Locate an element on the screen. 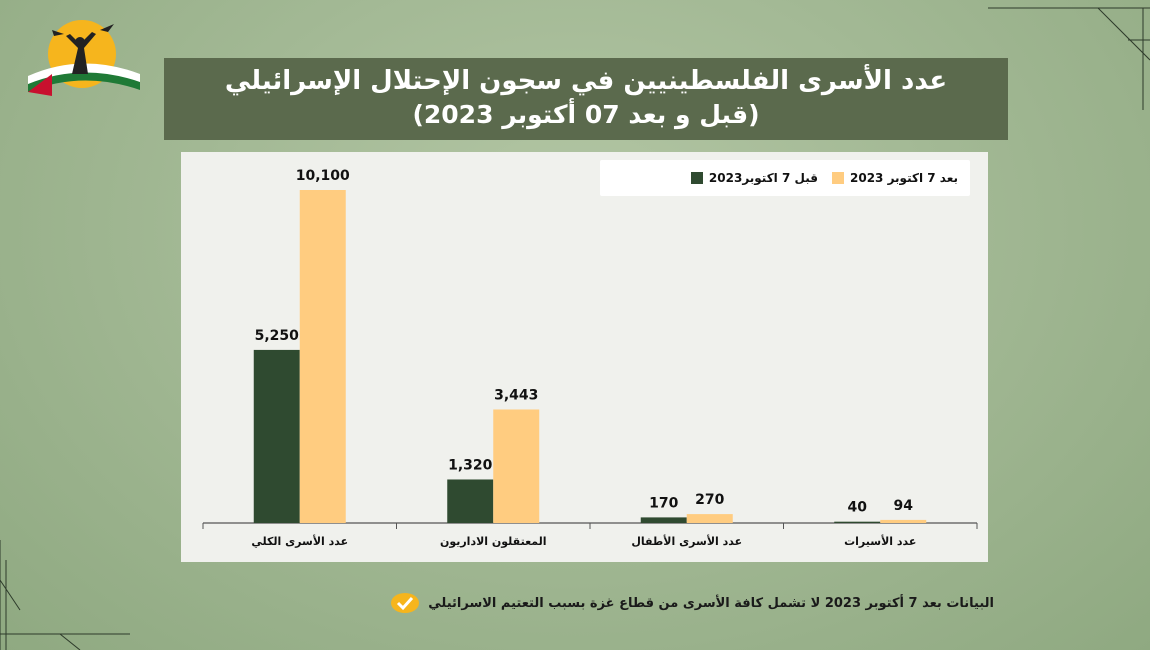 The image size is (1150, 650). data-label: 94 is located at coordinates (904, 506).